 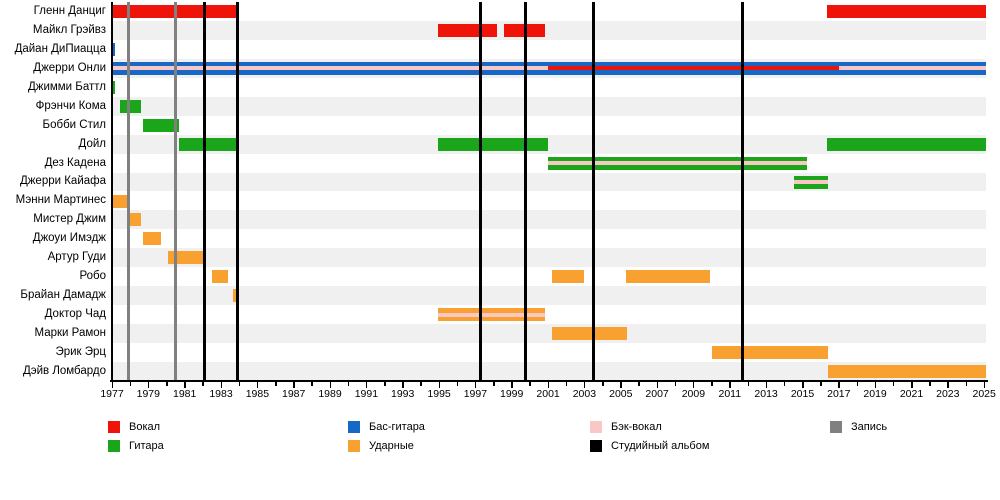 I want to click on axis-year-label: 1979, so click(x=148, y=394).